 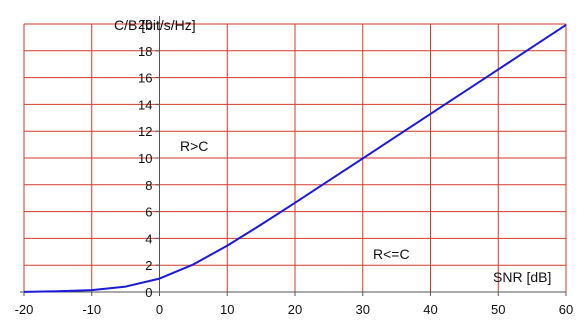 What do you see at coordinates (430, 309) in the screenshot?
I see `x-tick-label: 40` at bounding box center [430, 309].